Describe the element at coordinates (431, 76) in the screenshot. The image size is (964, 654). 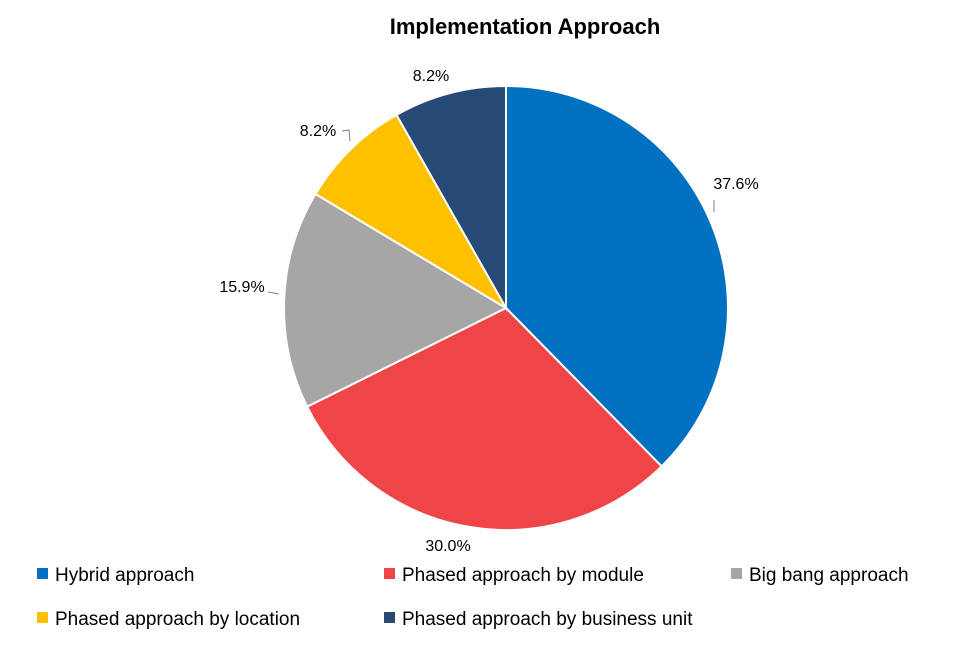
I see `data-label-phased-approach-by-business-unit: 8.2%` at that location.